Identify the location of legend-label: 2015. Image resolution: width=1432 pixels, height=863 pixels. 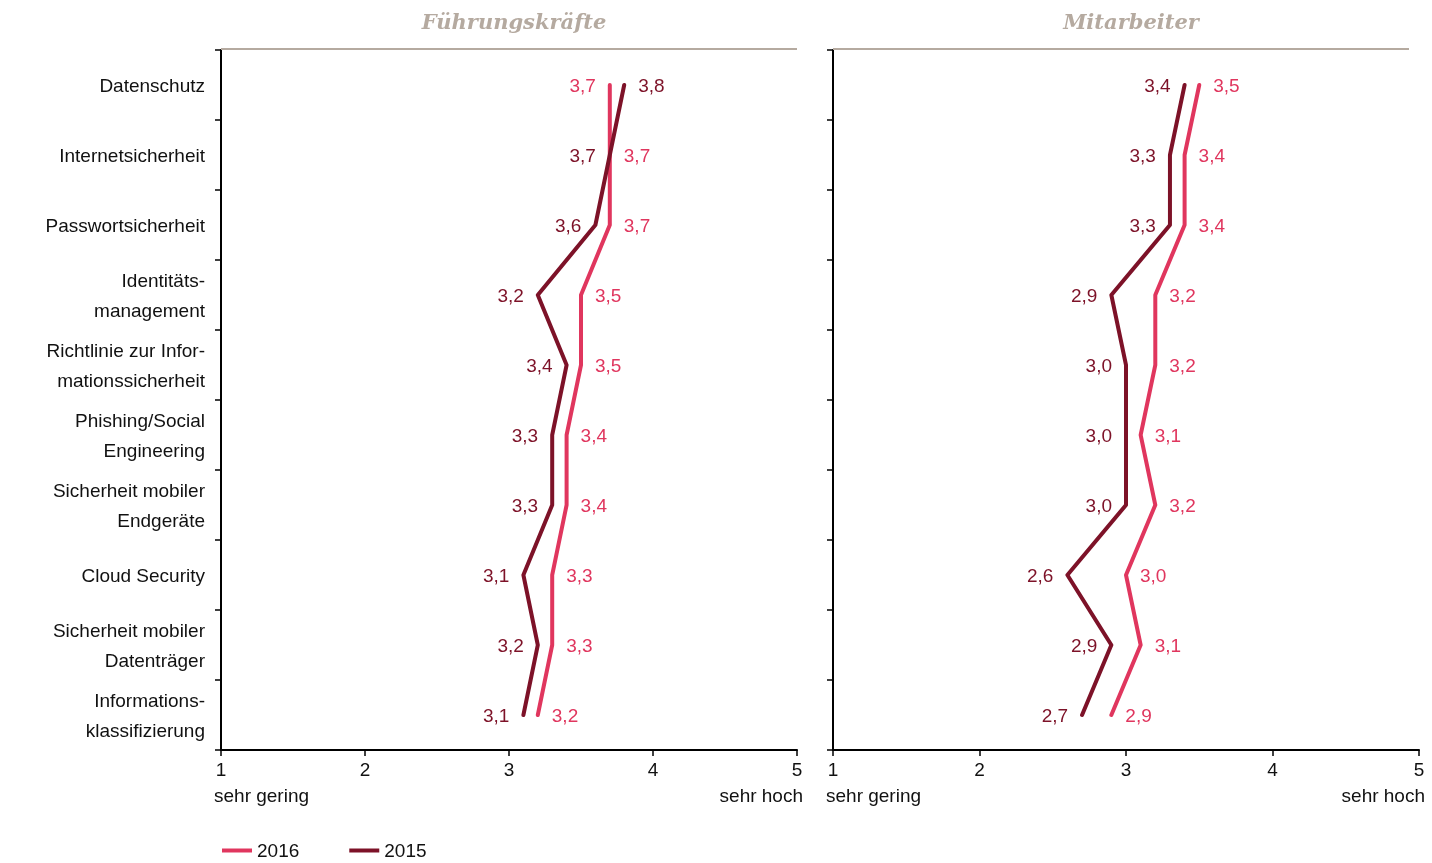
(405, 850).